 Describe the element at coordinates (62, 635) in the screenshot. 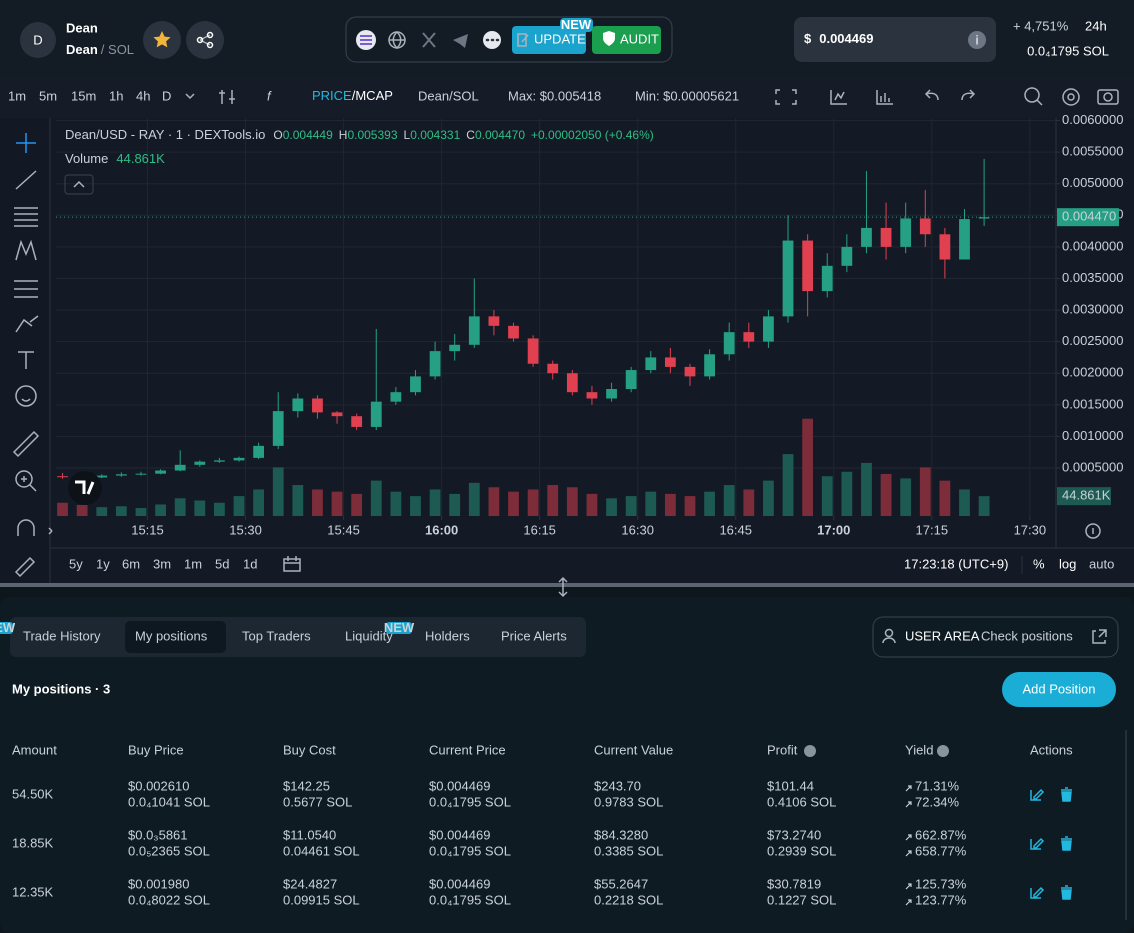

I see `tab: Trade History` at that location.